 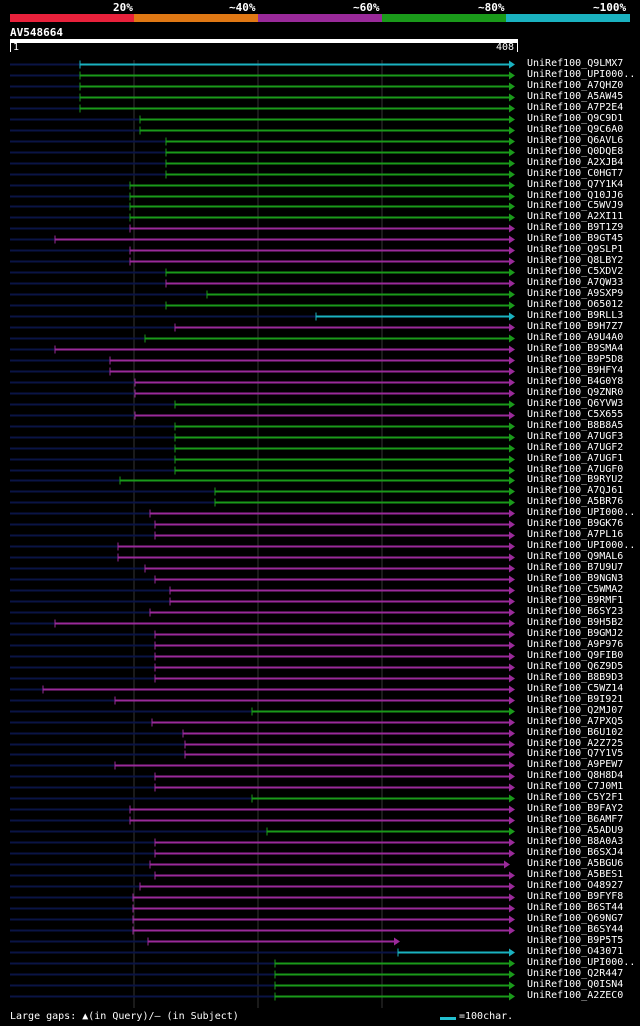 What do you see at coordinates (575, 907) in the screenshot?
I see `hit-label: UniRef100_B6ST44` at bounding box center [575, 907].